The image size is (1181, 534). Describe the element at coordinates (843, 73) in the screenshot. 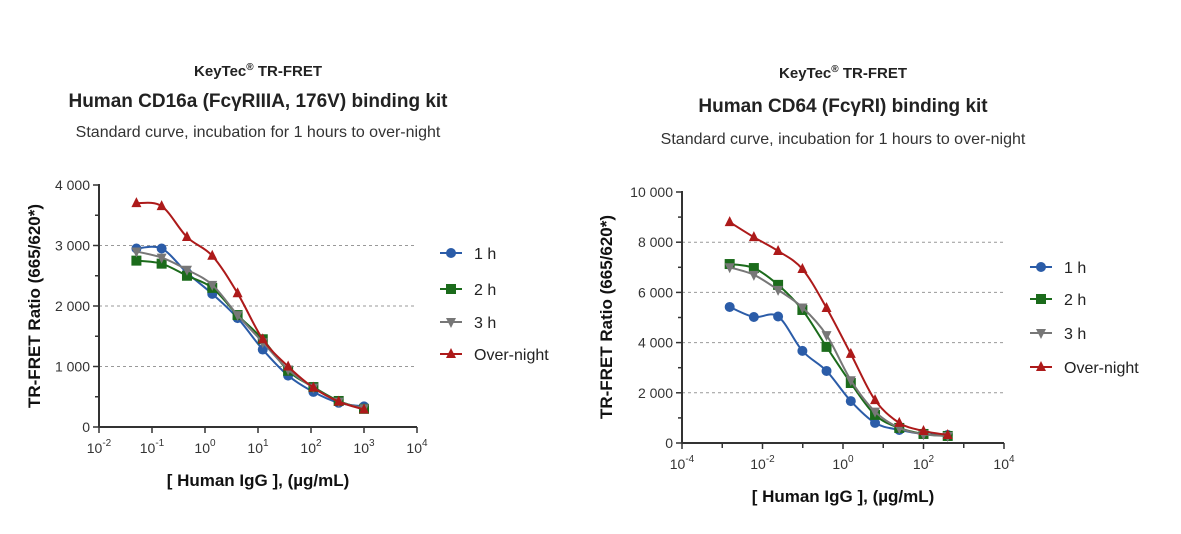

I see `chart2-brand: KeyTec® TR-FRET` at that location.